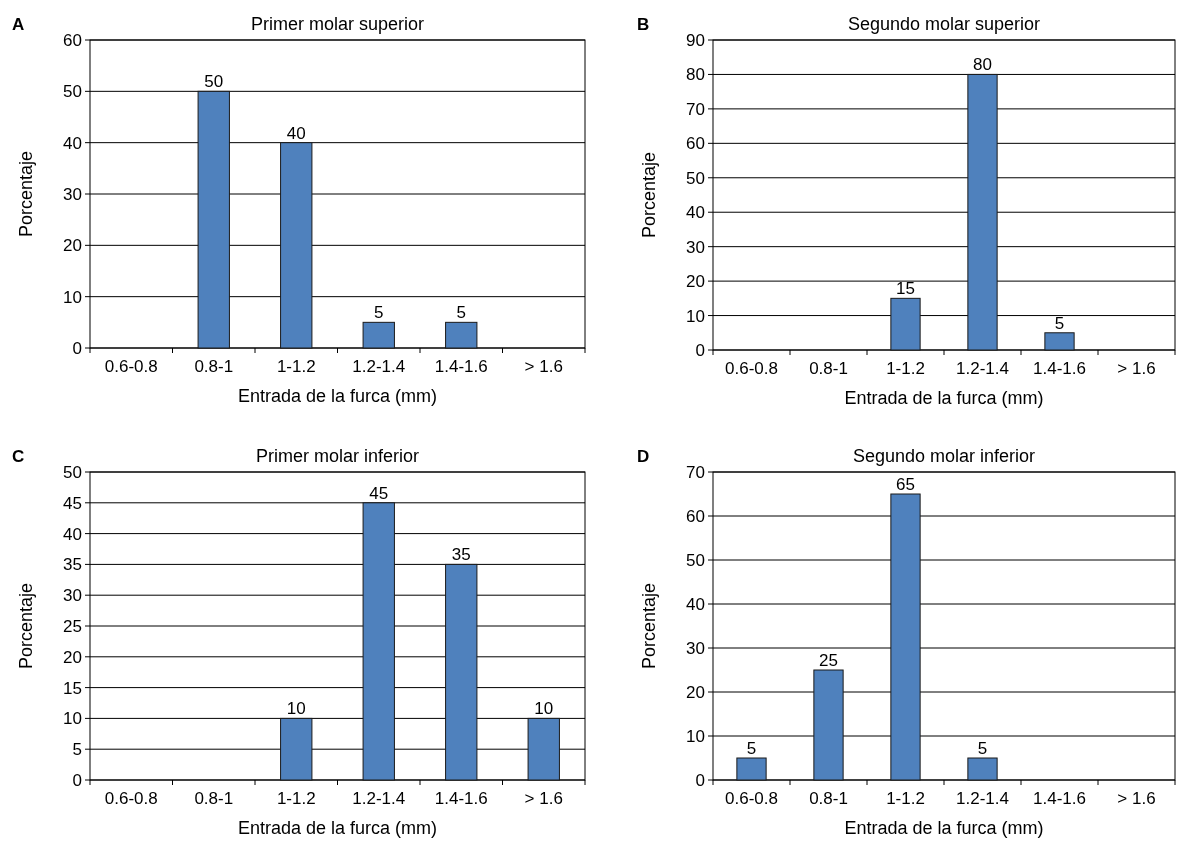  I want to click on y-tick-label: 45, so click(72, 503).